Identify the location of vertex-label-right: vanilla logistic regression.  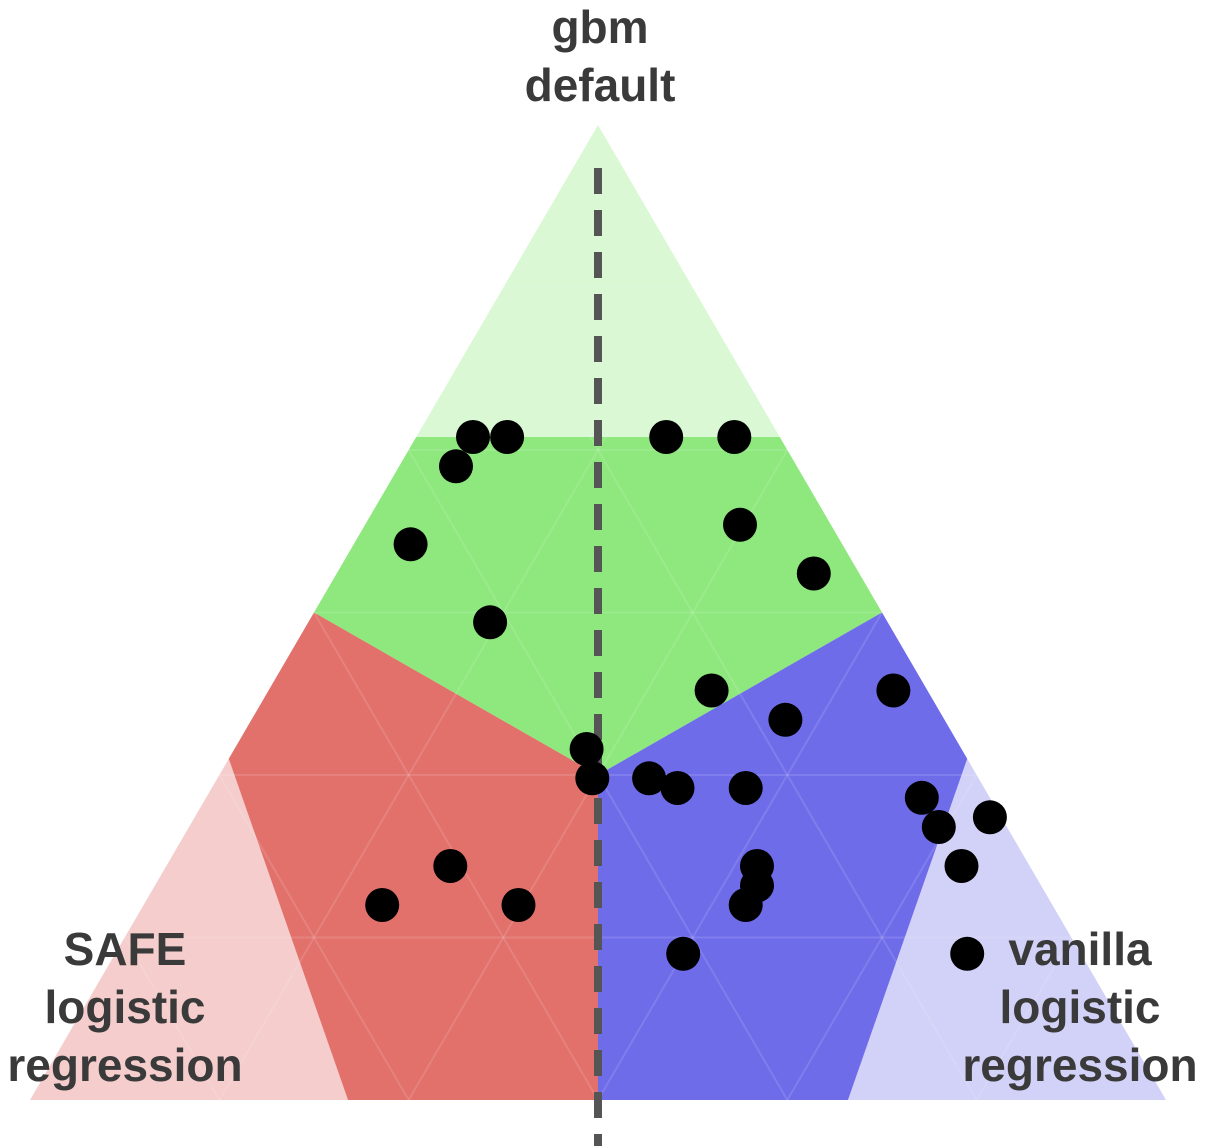
(1080, 1007).